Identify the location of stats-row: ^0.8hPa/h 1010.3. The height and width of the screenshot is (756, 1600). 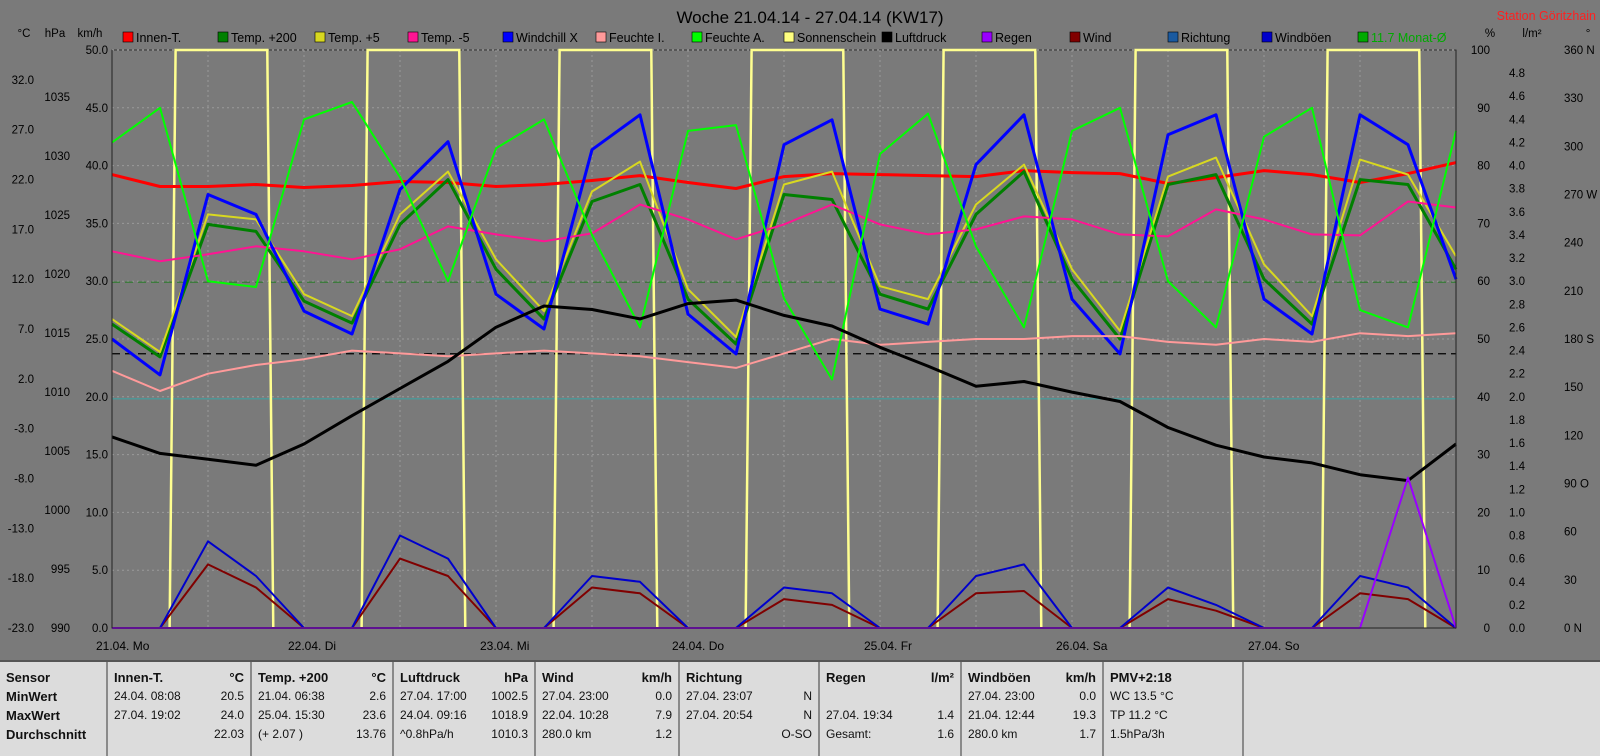
(464, 734).